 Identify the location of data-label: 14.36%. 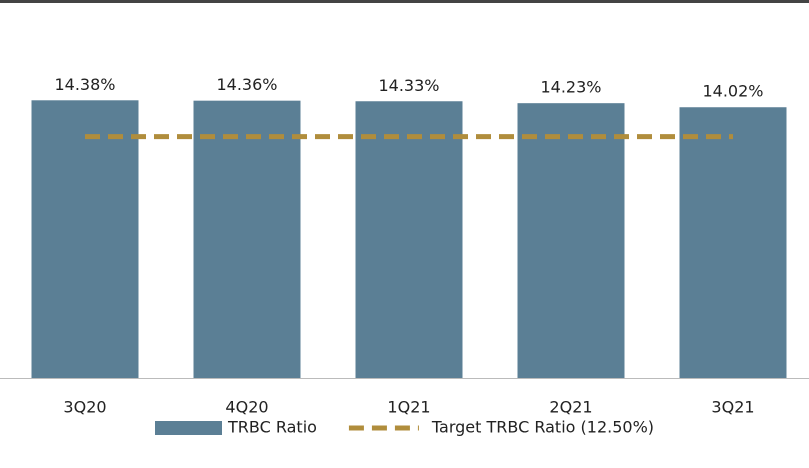
(246, 84).